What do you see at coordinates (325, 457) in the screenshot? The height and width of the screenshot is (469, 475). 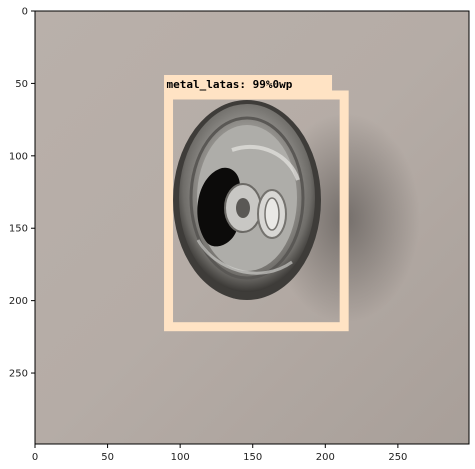 I see `x-tick-label: 200` at bounding box center [325, 457].